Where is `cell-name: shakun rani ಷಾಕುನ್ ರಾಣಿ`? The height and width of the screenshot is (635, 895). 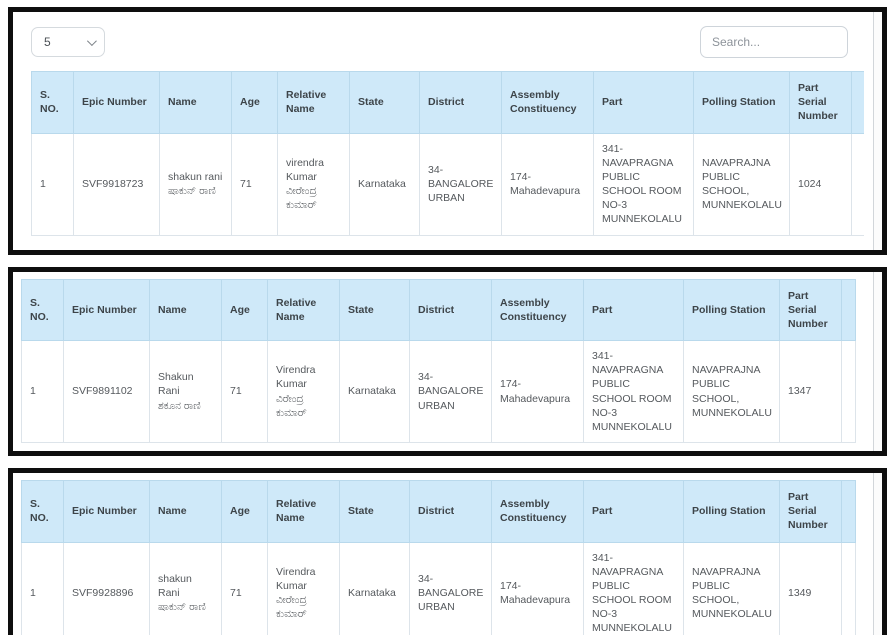 cell-name: shakun rani ಷಾಕುನ್ ರಾಣಿ is located at coordinates (195, 184).